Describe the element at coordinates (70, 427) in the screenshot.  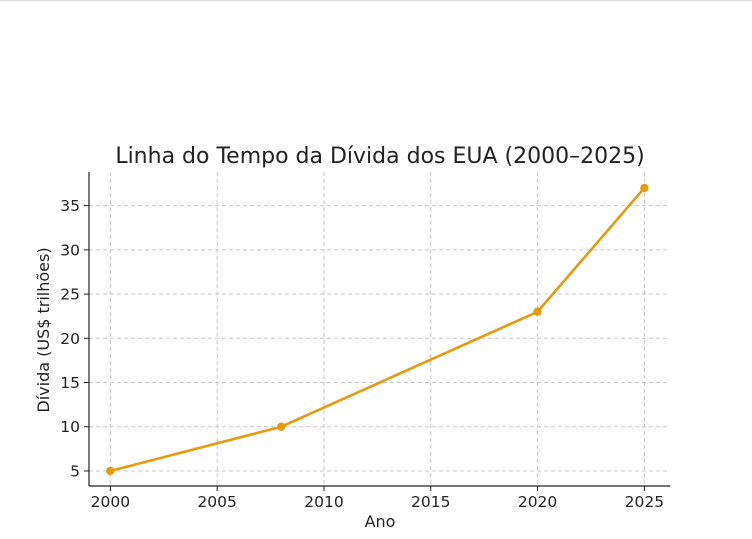
I see `y-tick-label: 10` at that location.